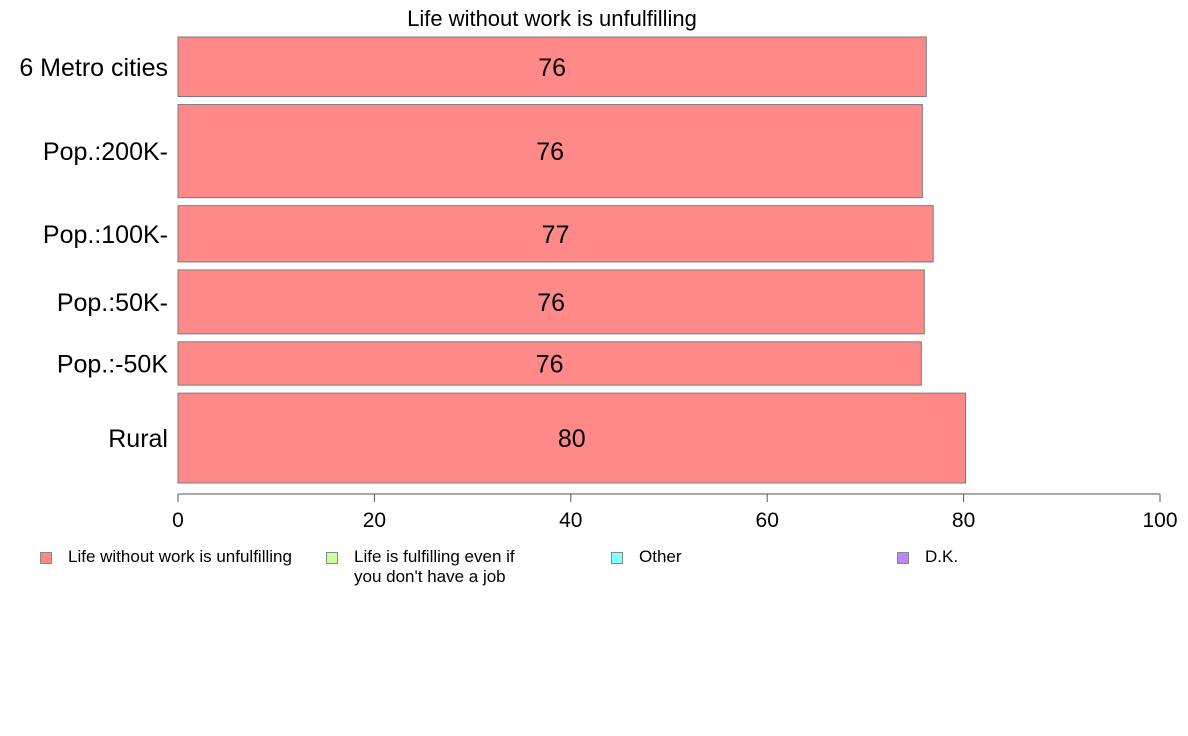 This screenshot has width=1188, height=736. I want to click on legend-item: D.K., so click(927, 557).